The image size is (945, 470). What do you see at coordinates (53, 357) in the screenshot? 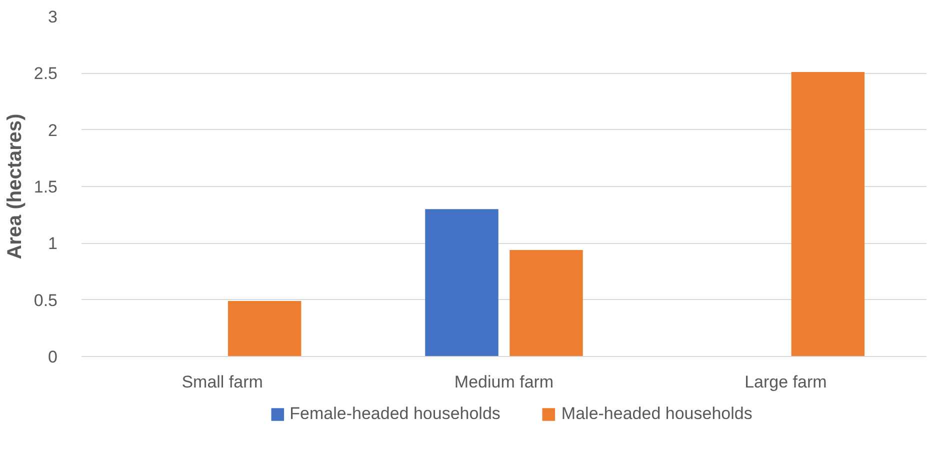
I see `y-tick-label: 0` at bounding box center [53, 357].